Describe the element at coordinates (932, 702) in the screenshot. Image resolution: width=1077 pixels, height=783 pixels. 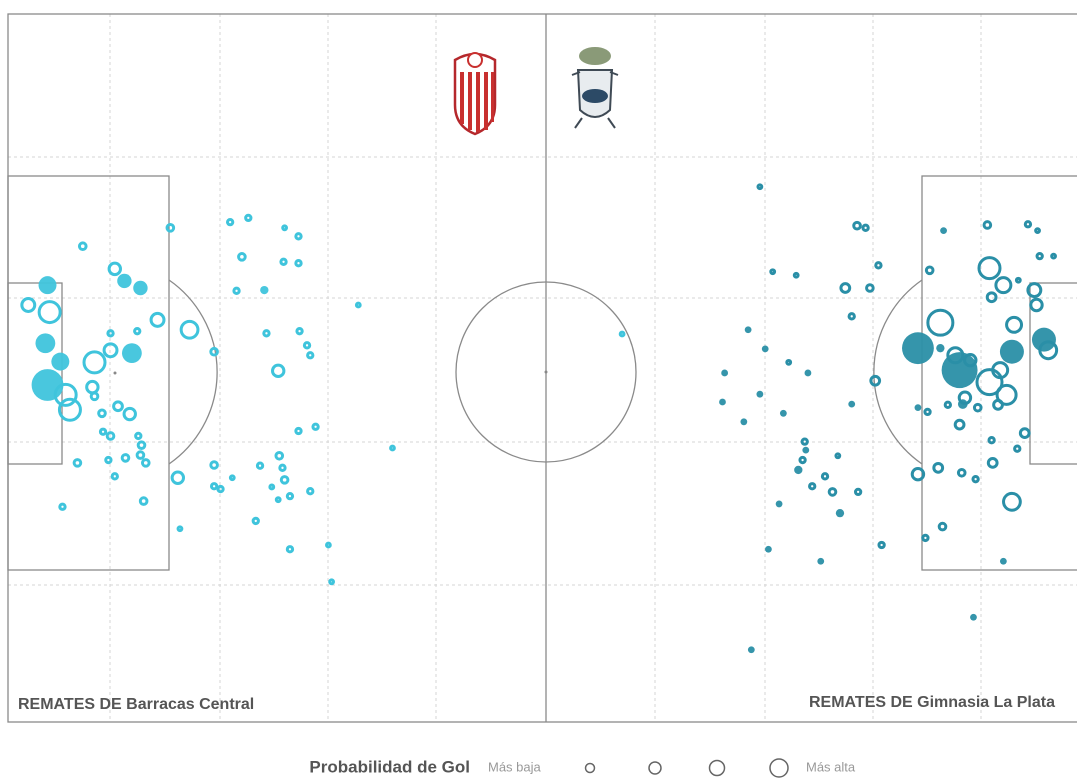
I see `team-label: REMATES DE Gimnasia La Plata` at that location.